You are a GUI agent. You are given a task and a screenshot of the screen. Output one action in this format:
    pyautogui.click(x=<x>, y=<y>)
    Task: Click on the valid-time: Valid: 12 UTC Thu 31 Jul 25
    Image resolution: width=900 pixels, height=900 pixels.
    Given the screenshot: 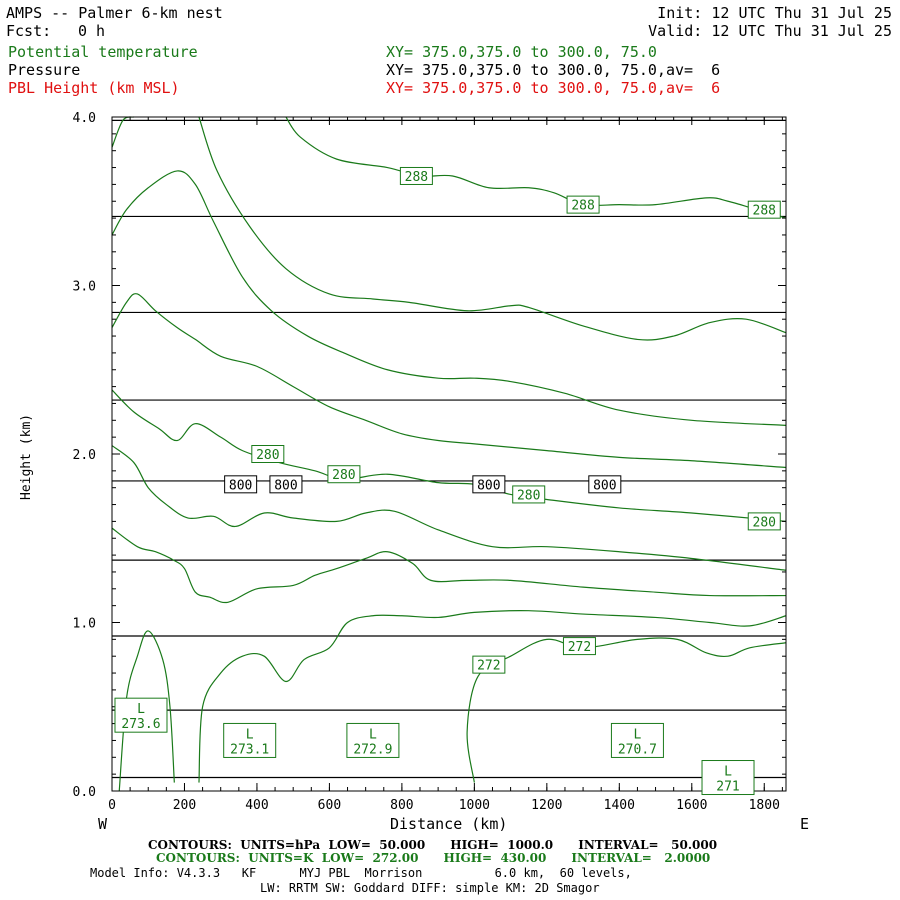 What is the action you would take?
    pyautogui.click(x=770, y=31)
    